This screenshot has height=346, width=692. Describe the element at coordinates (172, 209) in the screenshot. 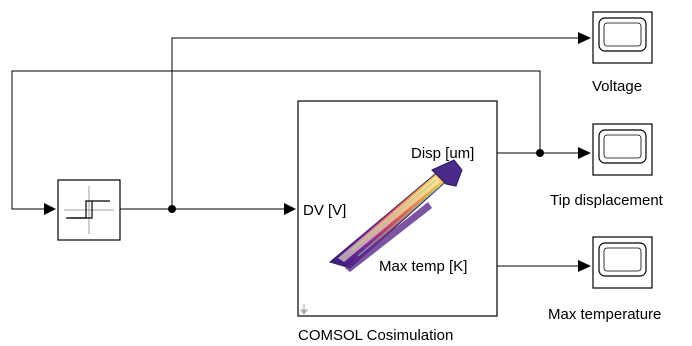

I see `branch-point-relay` at that location.